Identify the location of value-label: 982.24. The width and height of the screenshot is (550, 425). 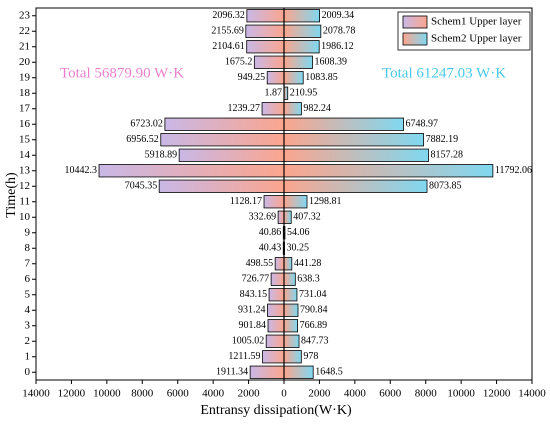
(317, 108).